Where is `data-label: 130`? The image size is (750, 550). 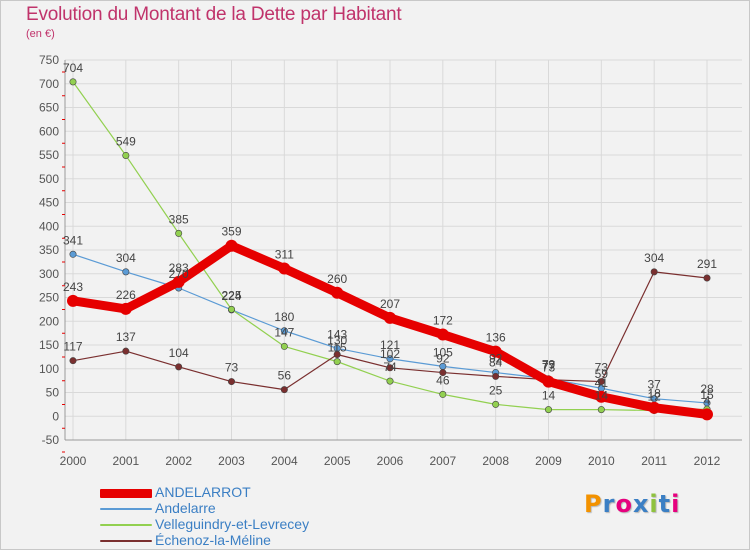
data-label: 130 is located at coordinates (337, 341).